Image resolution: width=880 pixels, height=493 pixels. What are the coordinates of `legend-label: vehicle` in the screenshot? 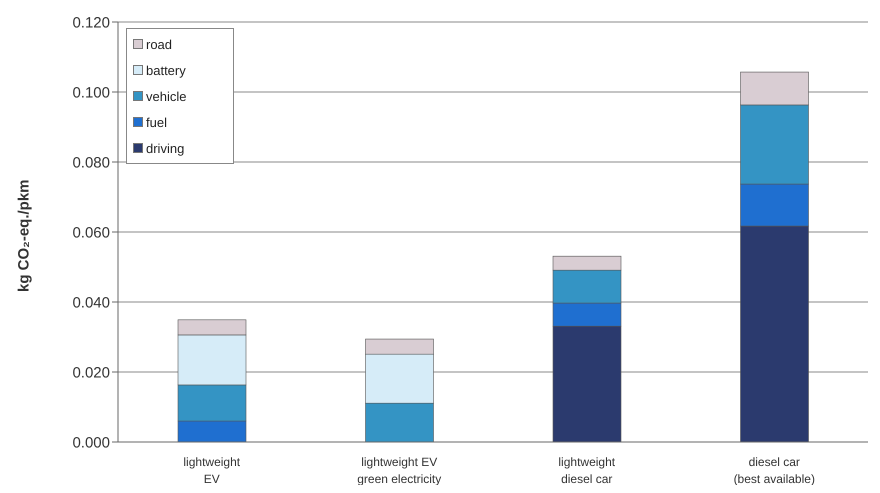 It's located at (166, 96).